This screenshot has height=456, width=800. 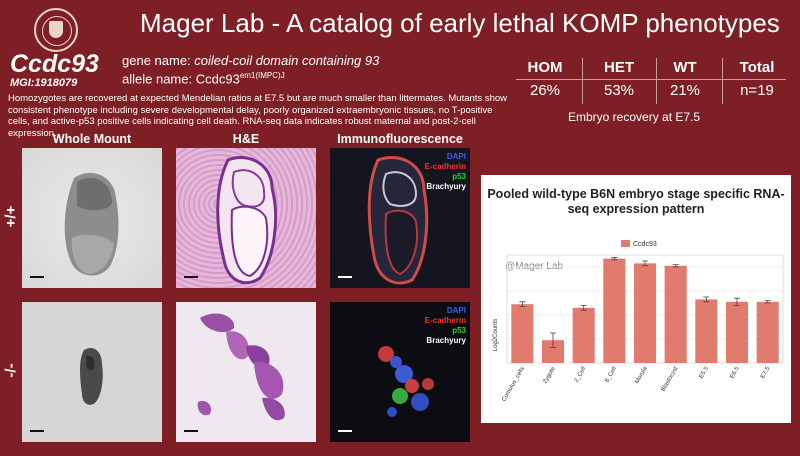 I want to click on recovery-caption: Embryo recovery at E7.5, so click(x=634, y=117).